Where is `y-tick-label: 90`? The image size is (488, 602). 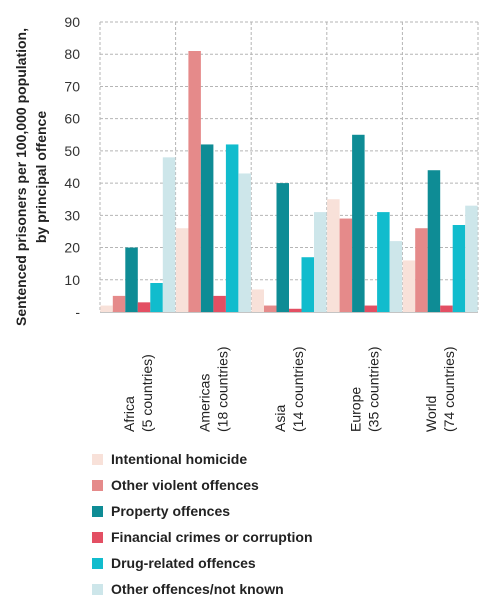
y-tick-label: 90 is located at coordinates (72, 22).